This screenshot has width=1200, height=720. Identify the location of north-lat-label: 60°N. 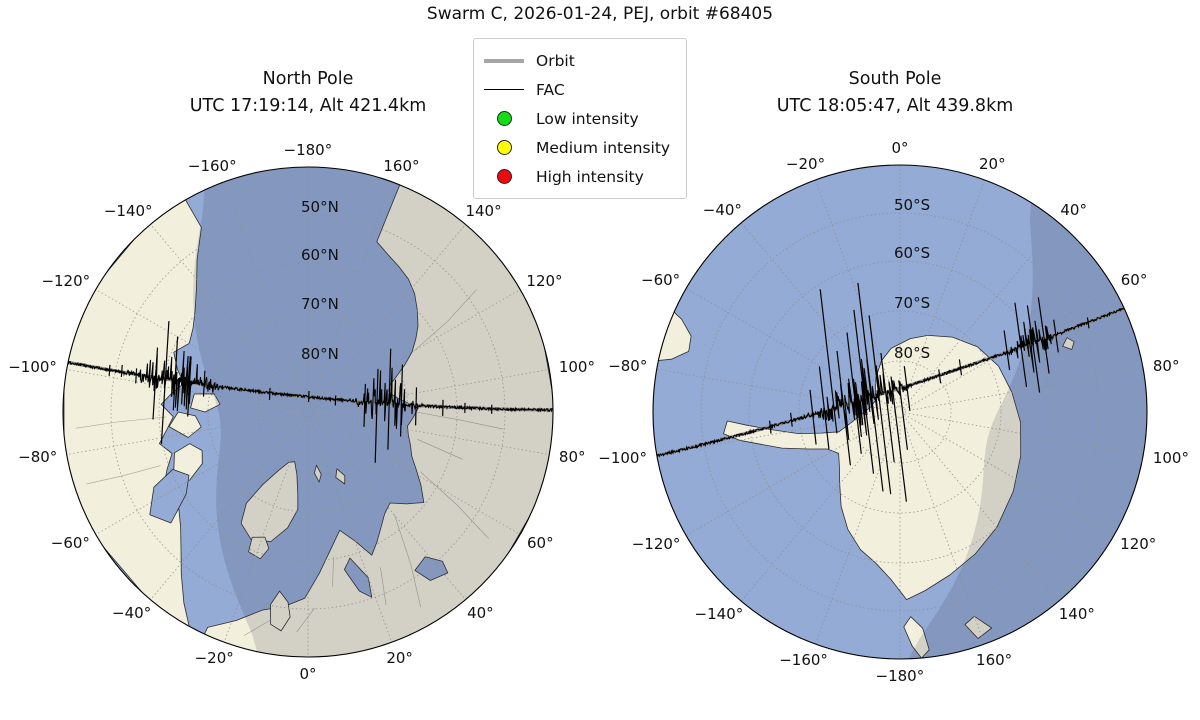
(320, 255).